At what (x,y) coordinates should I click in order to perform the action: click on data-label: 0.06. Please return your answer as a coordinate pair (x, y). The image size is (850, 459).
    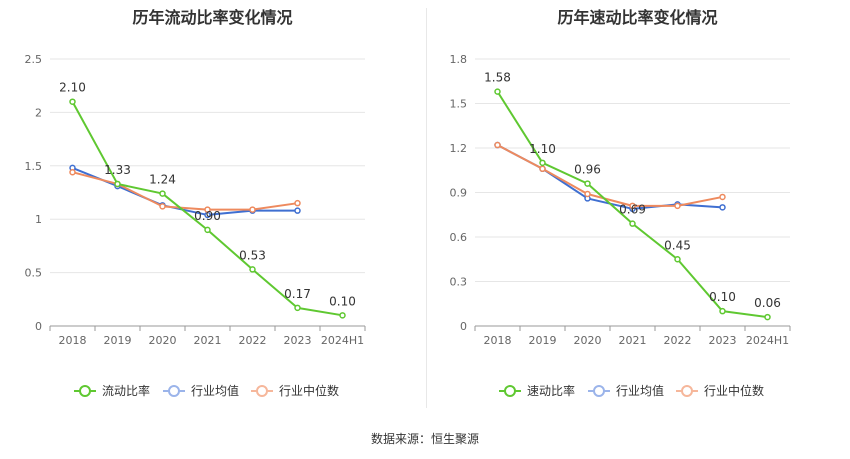
    Looking at the image, I should click on (767, 303).